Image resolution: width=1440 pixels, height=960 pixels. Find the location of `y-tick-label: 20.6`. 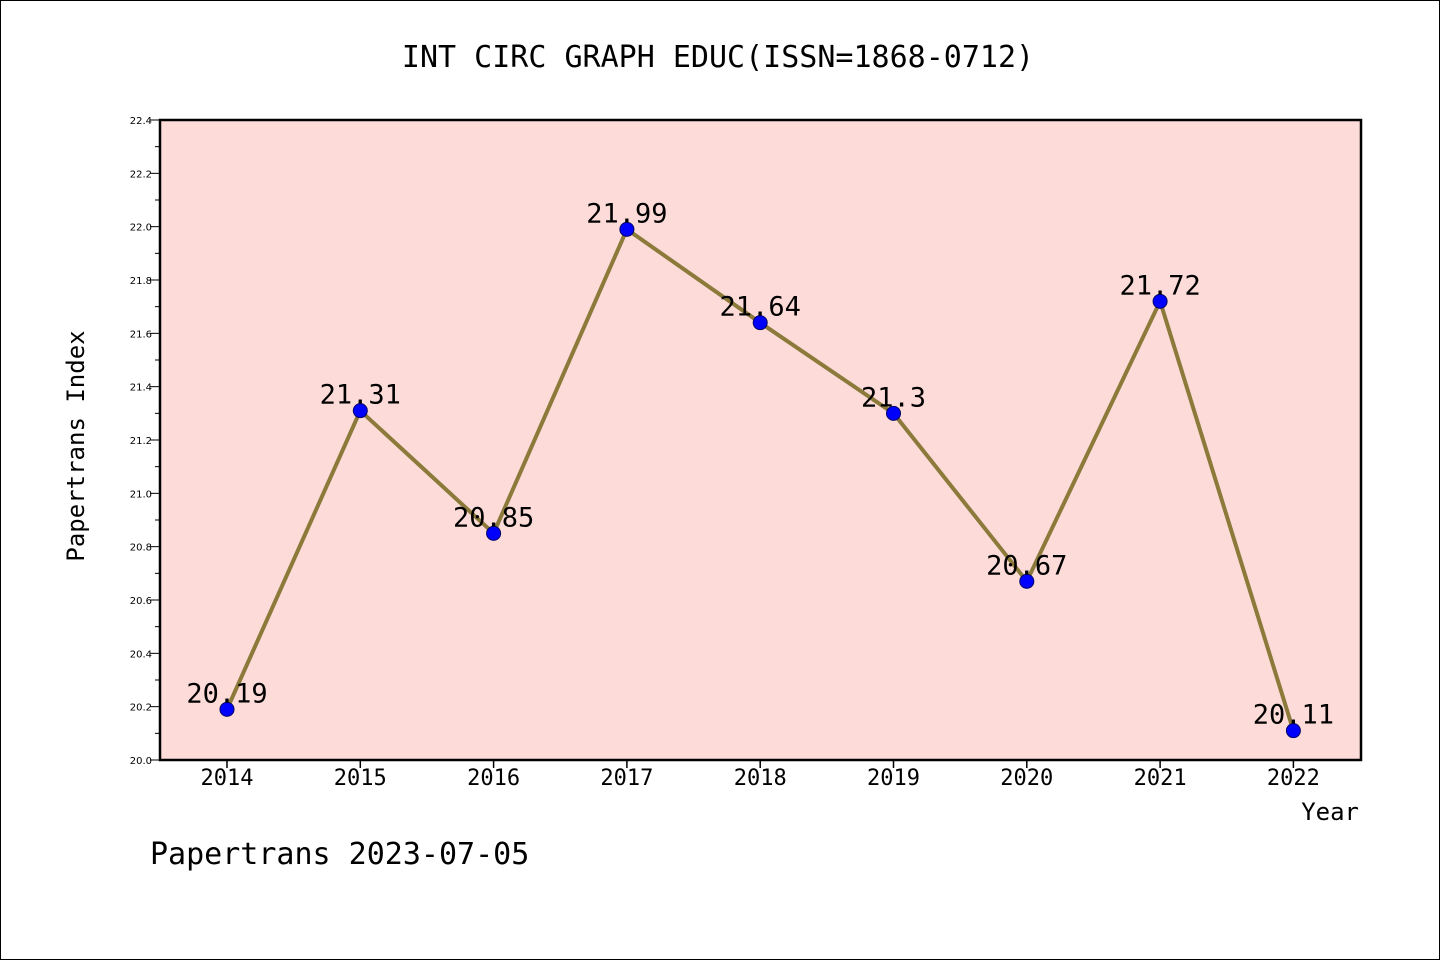

y-tick-label: 20.6 is located at coordinates (141, 601).